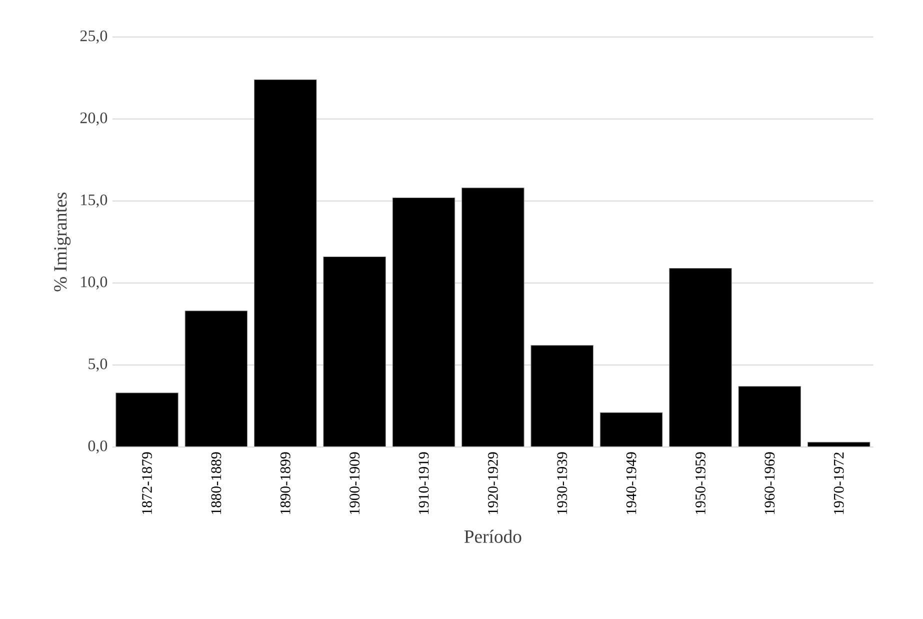 This screenshot has width=923, height=619. What do you see at coordinates (94, 201) in the screenshot?
I see `y-tick-label: 15,0` at bounding box center [94, 201].